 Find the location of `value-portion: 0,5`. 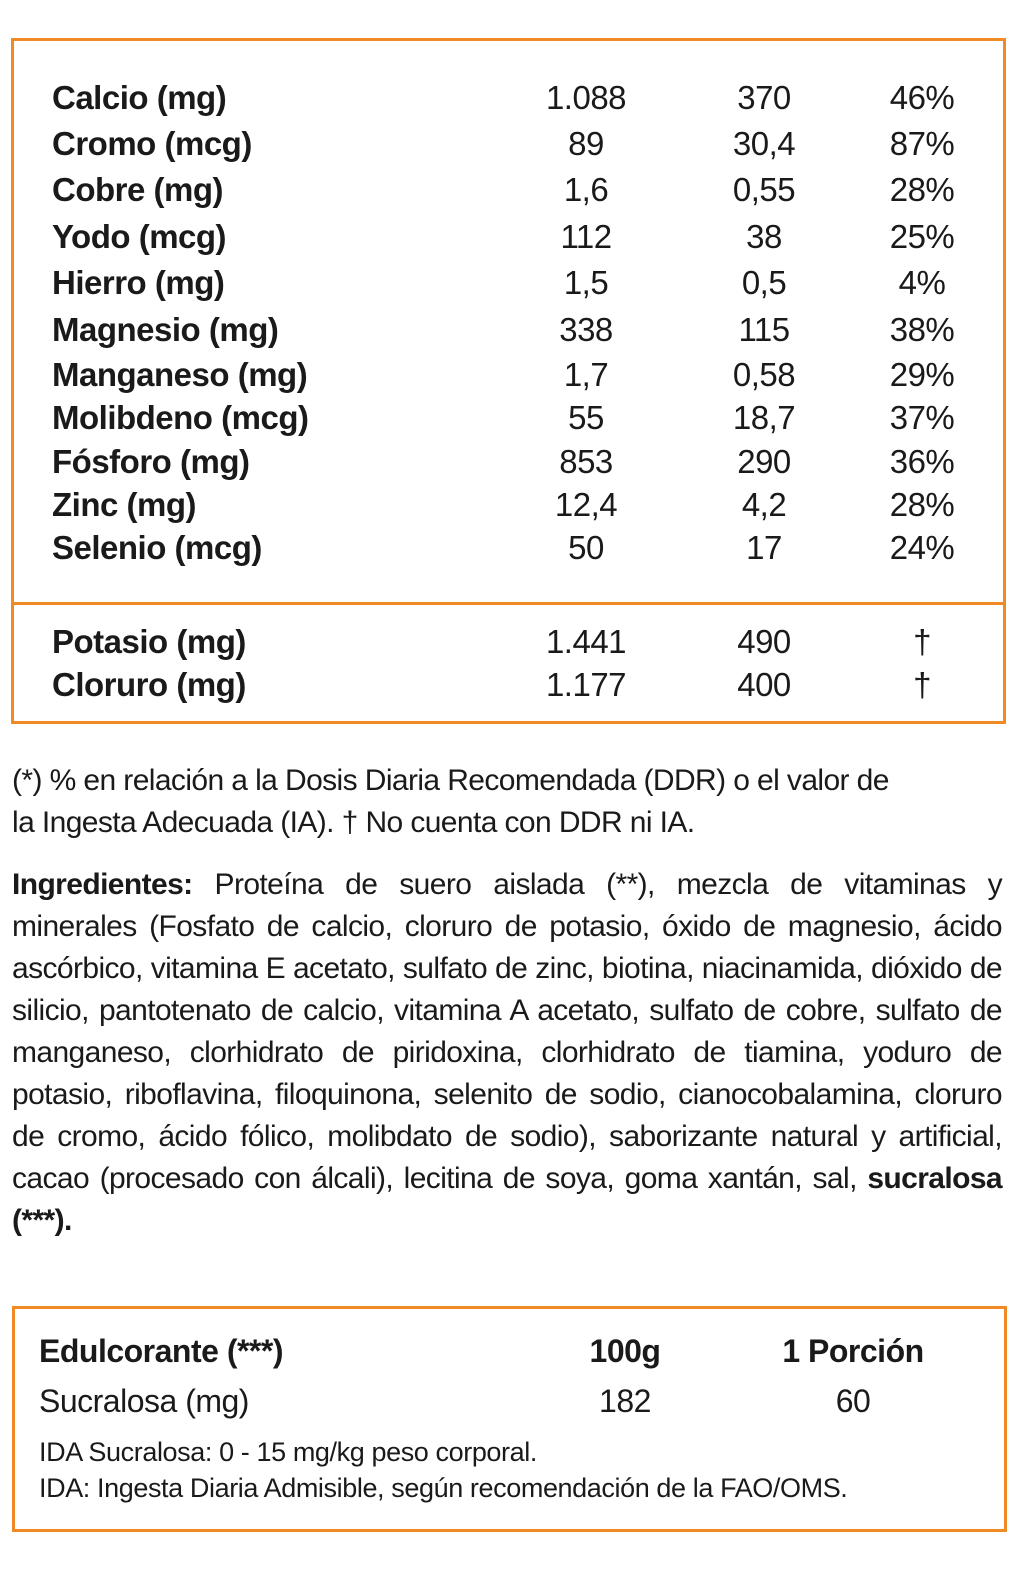

value-portion: 0,5 is located at coordinates (764, 282).